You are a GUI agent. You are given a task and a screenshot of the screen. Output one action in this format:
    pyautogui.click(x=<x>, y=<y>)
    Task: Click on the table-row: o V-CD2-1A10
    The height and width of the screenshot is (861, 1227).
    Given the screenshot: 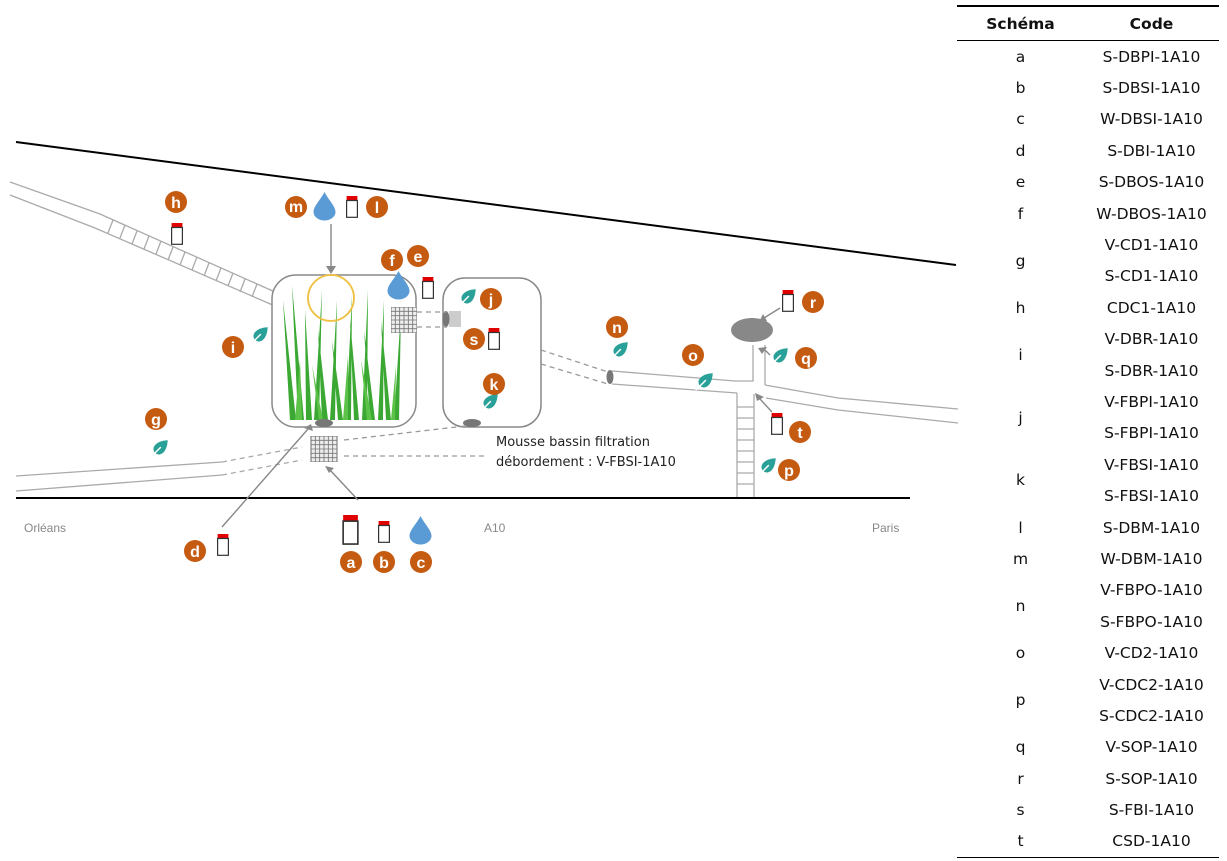 What is the action you would take?
    pyautogui.click(x=1088, y=652)
    